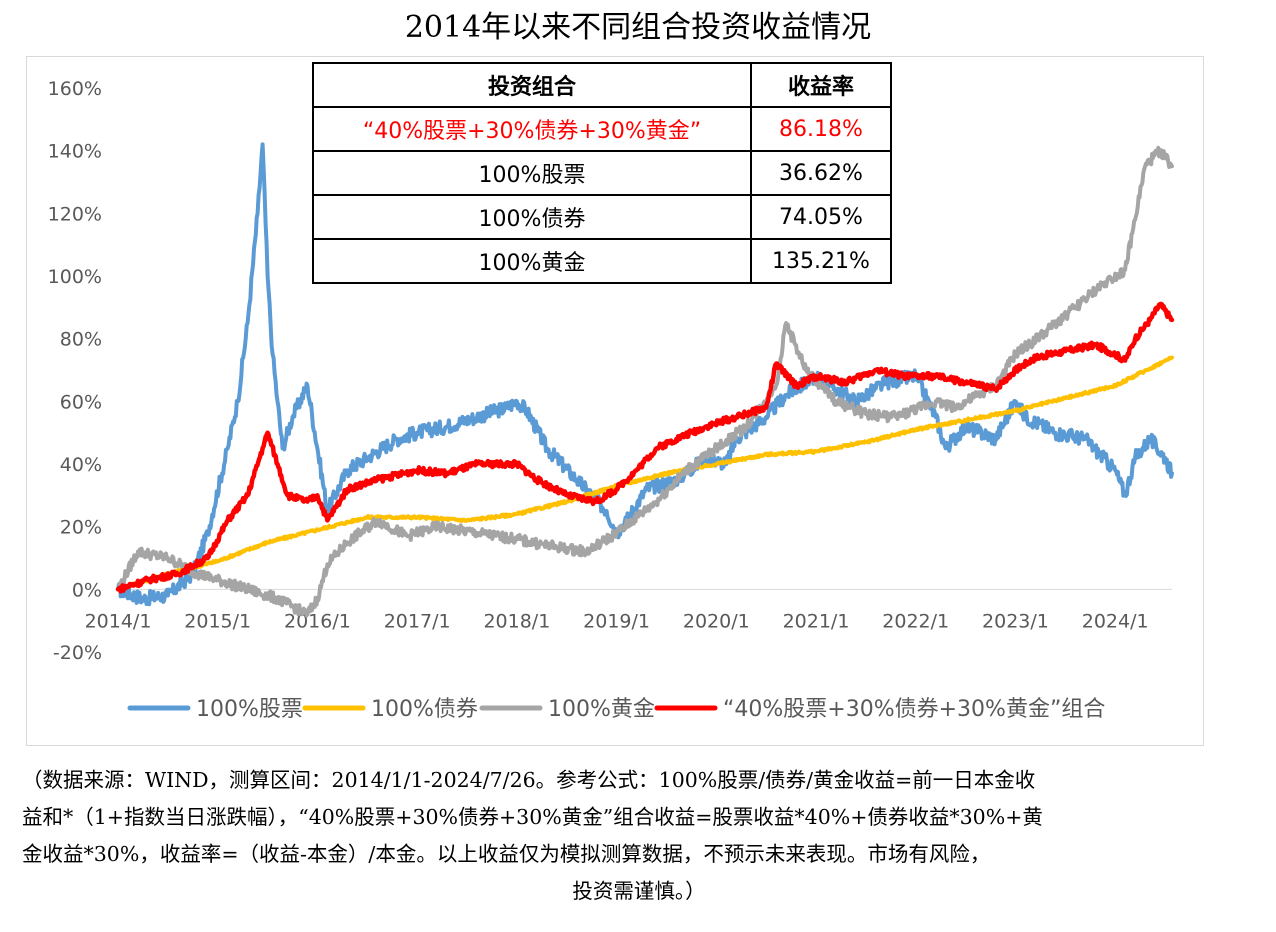  Describe the element at coordinates (75, 277) in the screenshot. I see `y-tick-label: 100%` at that location.